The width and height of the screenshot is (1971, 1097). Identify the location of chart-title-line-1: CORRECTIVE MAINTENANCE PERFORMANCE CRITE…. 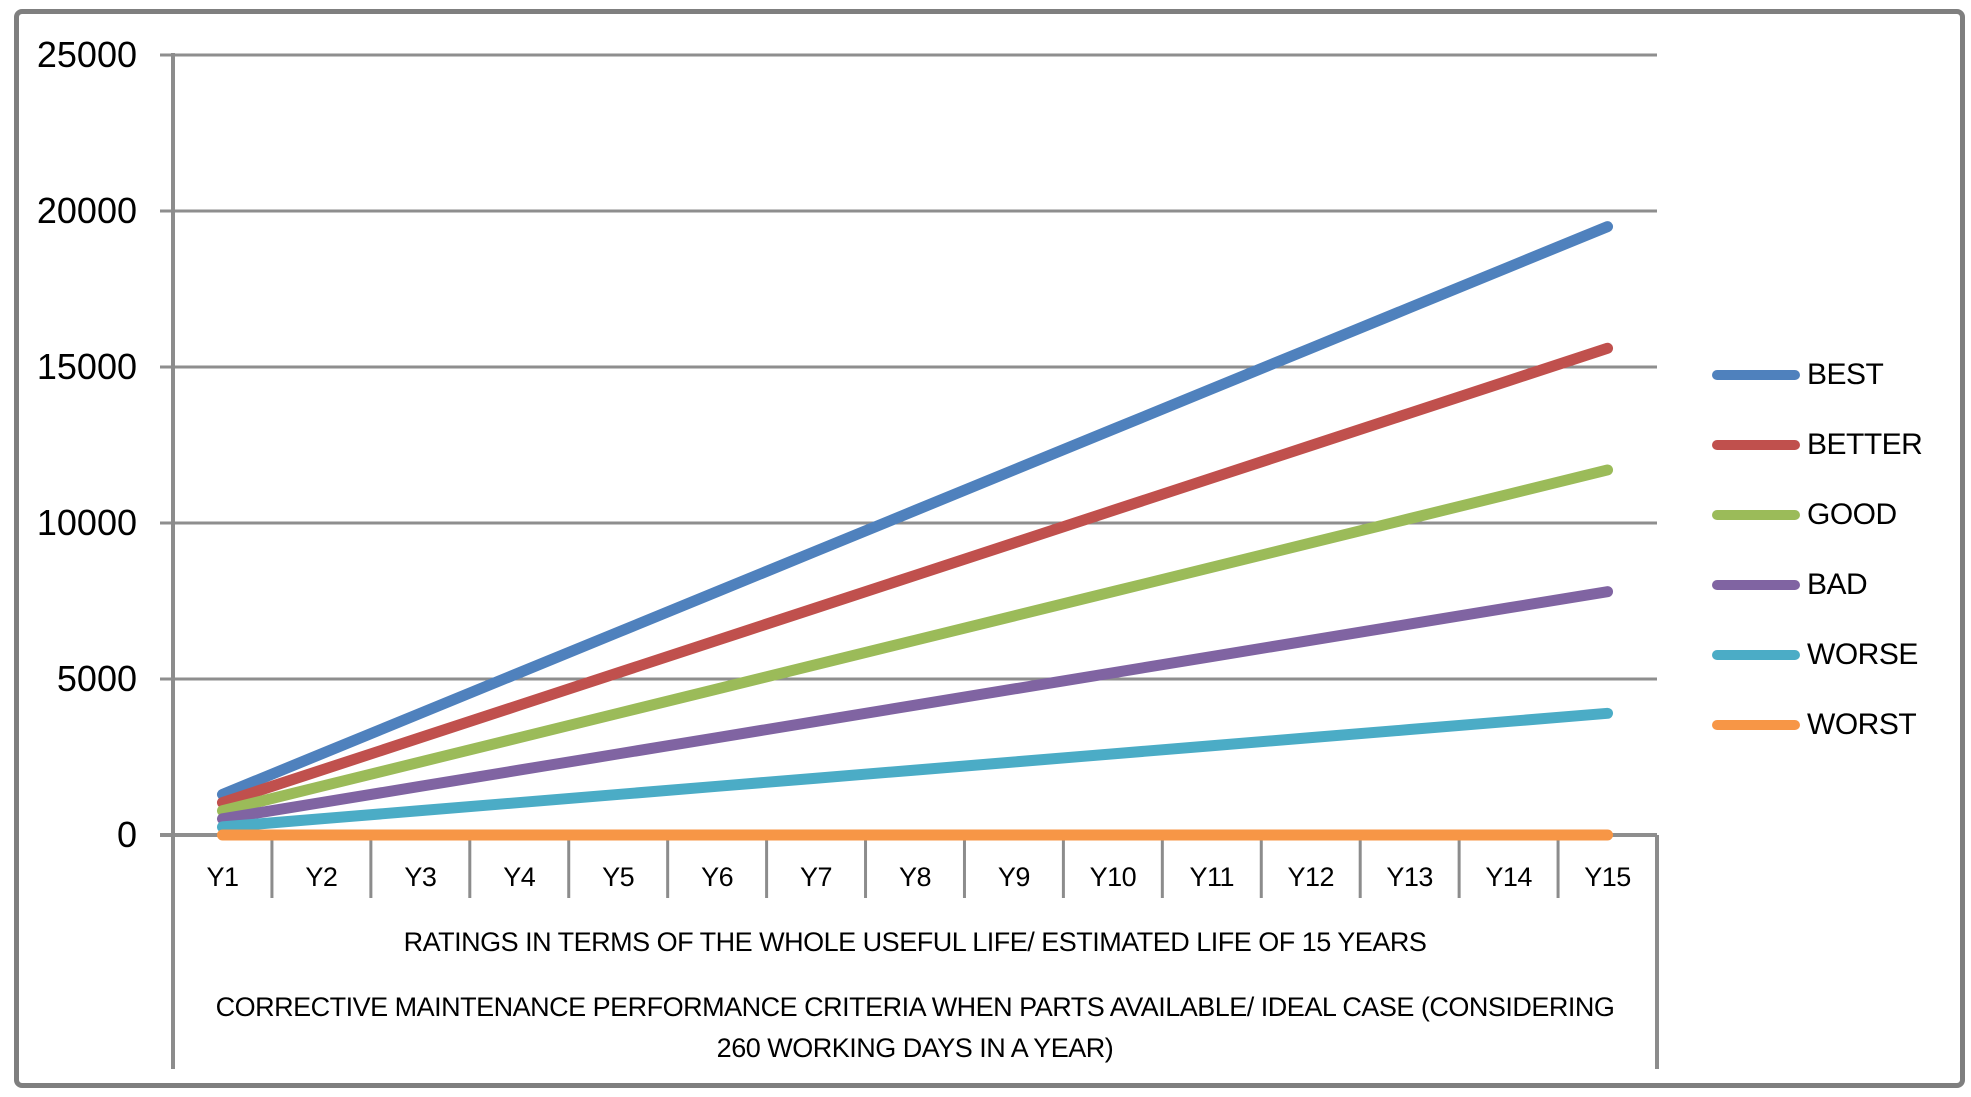
(915, 1007).